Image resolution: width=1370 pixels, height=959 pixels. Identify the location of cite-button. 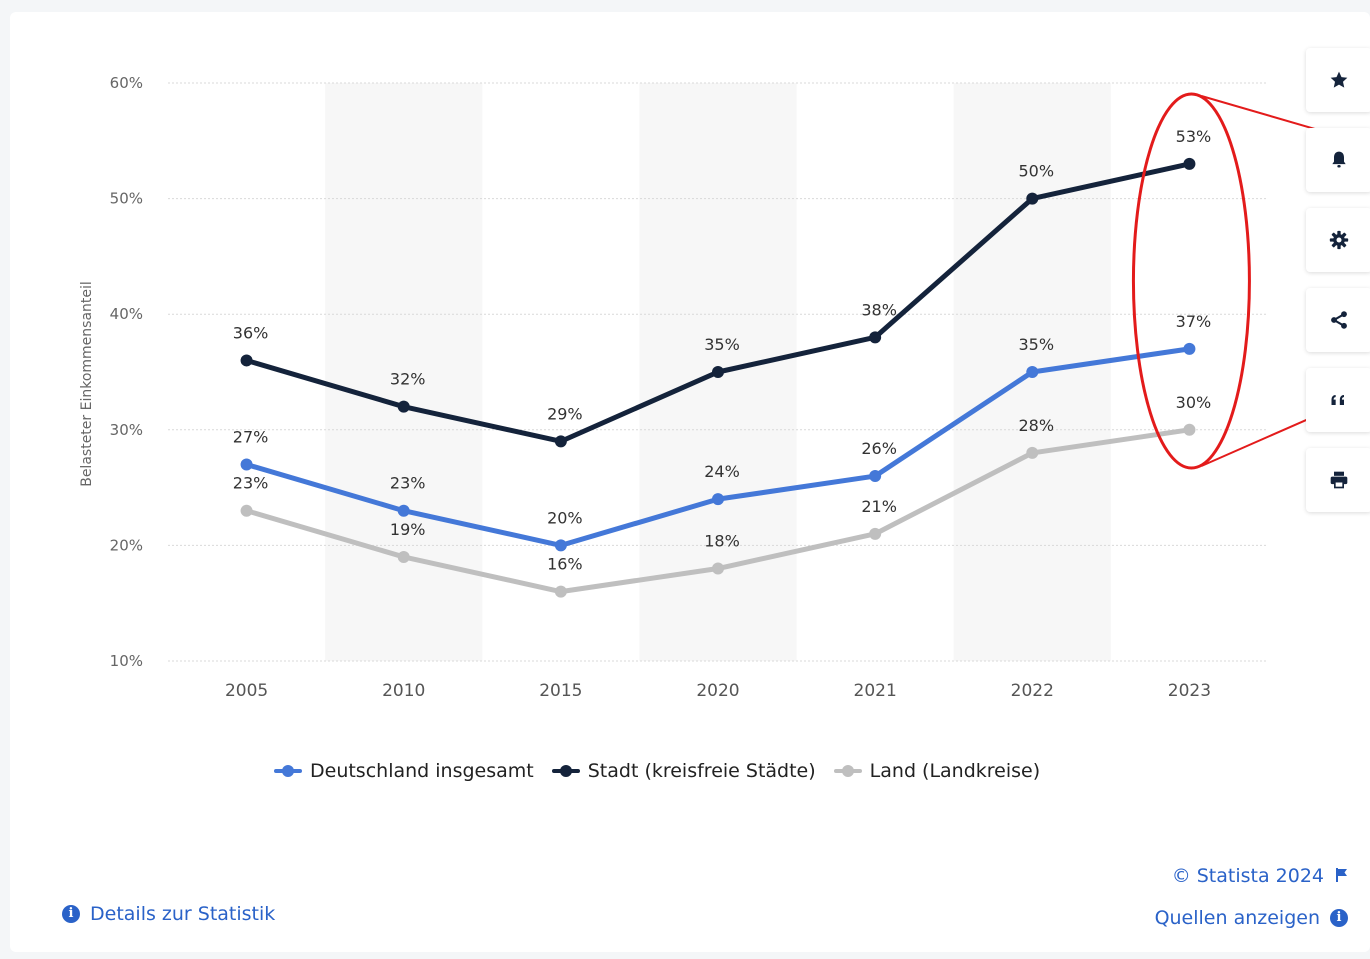
(1338, 400).